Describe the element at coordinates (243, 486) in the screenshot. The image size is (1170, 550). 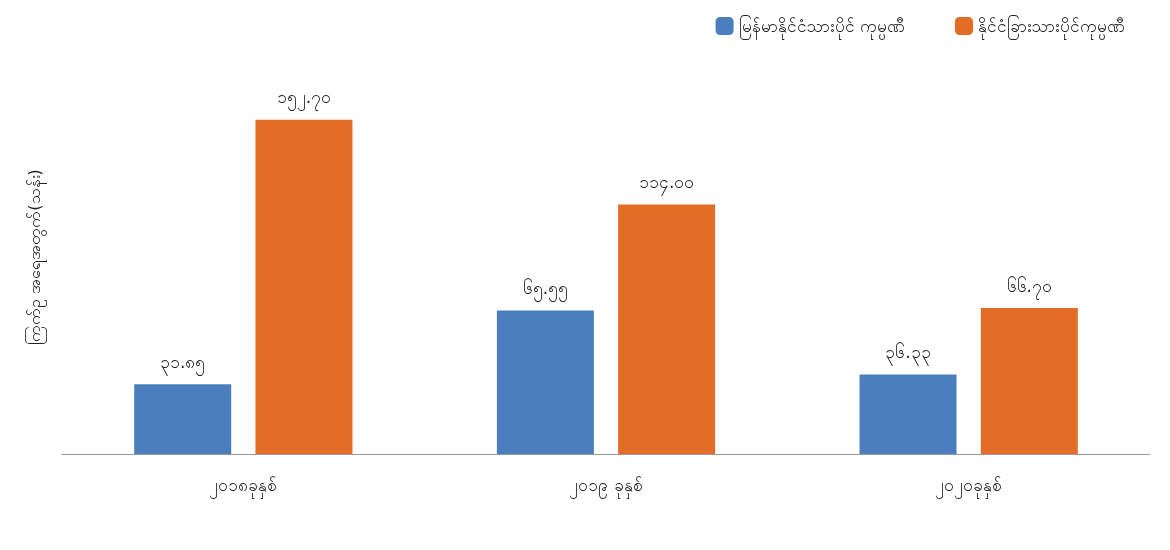
I see `x-tick-label: ၂၀၁၈ခုနှစ်` at that location.